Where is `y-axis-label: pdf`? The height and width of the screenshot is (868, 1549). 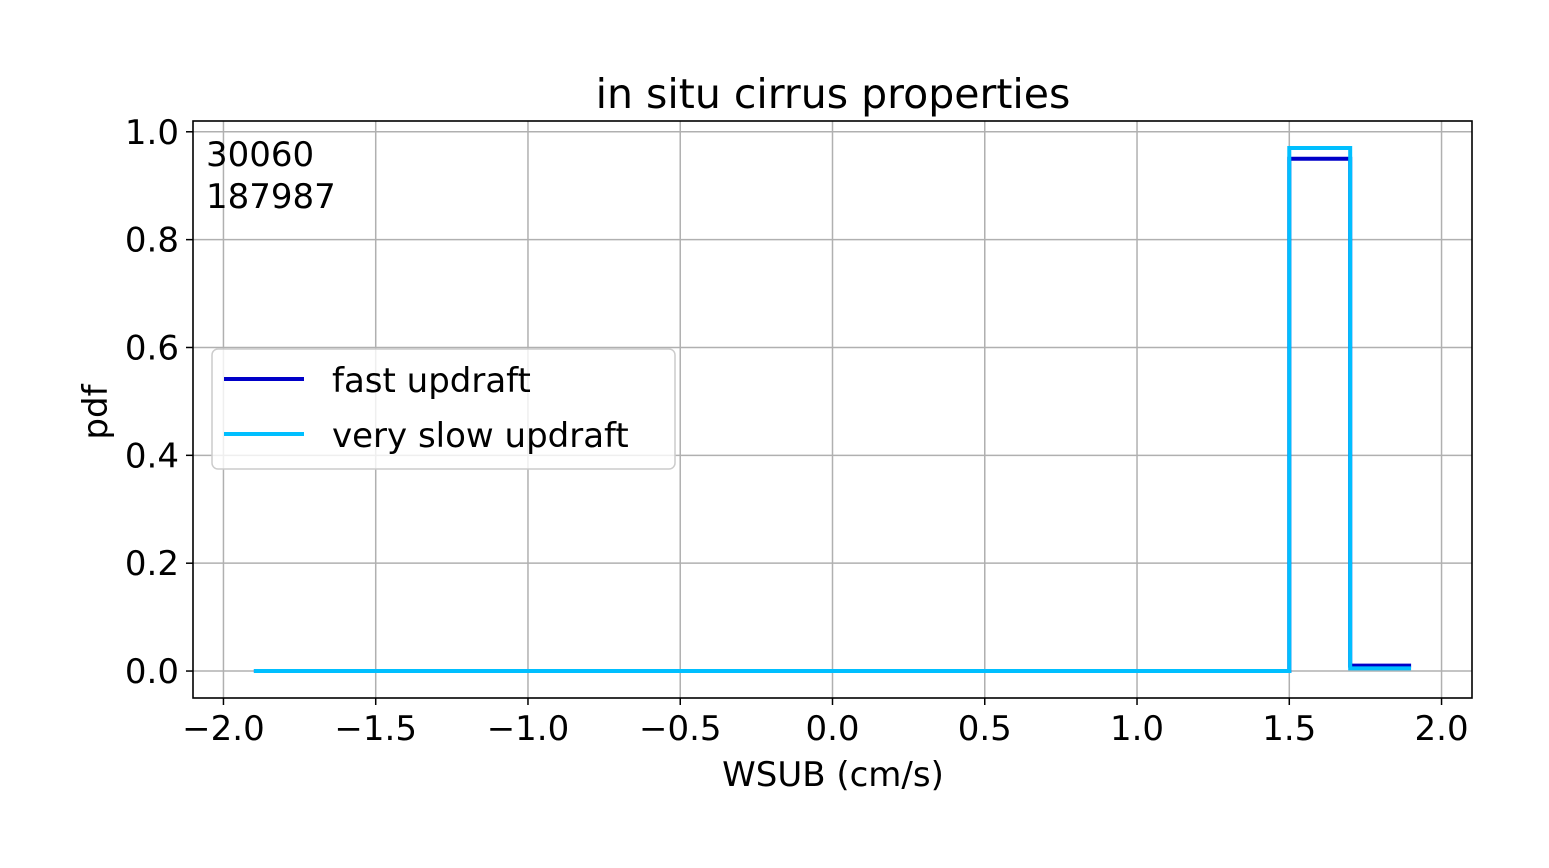 y-axis-label: pdf is located at coordinates (96, 411).